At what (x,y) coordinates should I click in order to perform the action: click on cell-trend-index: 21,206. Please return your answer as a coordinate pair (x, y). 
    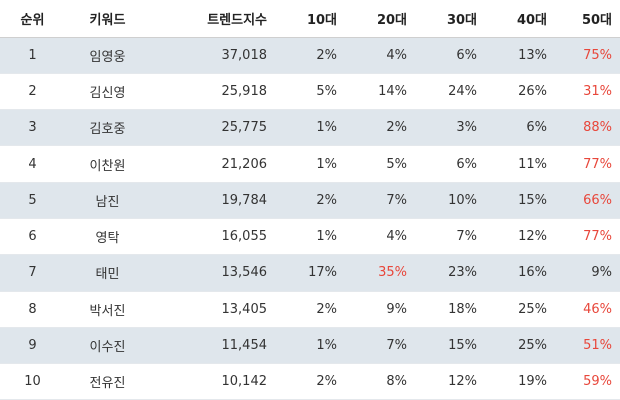
    Looking at the image, I should click on (212, 164).